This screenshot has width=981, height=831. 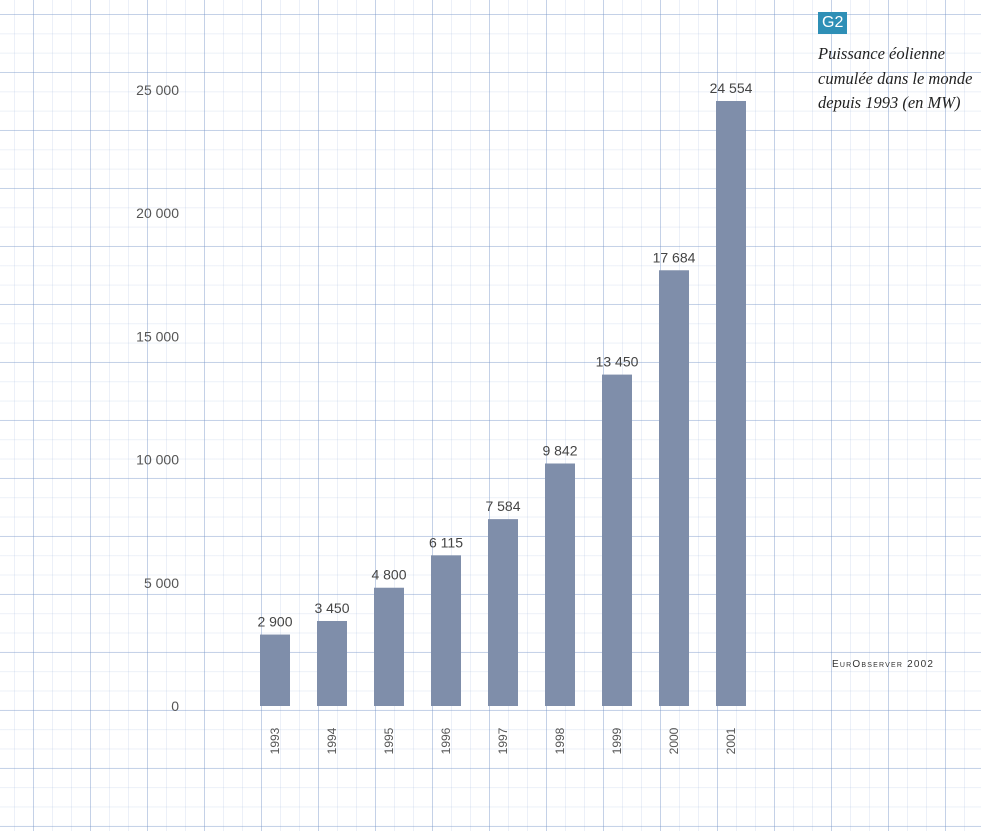 What do you see at coordinates (674, 740) in the screenshot?
I see `x-tick-label: 2000` at bounding box center [674, 740].